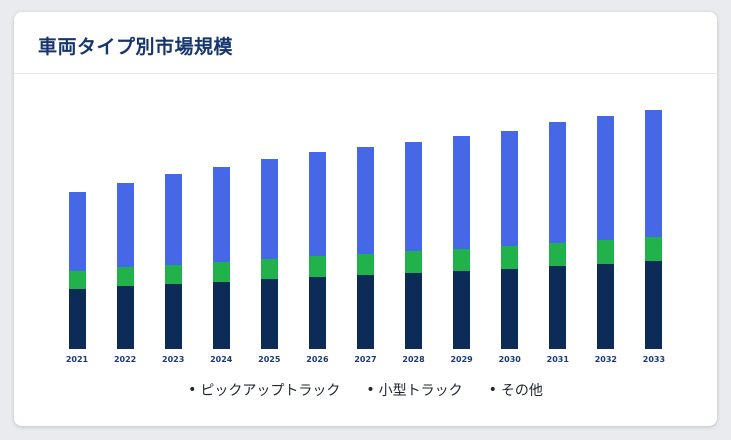 This screenshot has width=731, height=440. I want to click on bar-group: 2028, so click(414, 253).